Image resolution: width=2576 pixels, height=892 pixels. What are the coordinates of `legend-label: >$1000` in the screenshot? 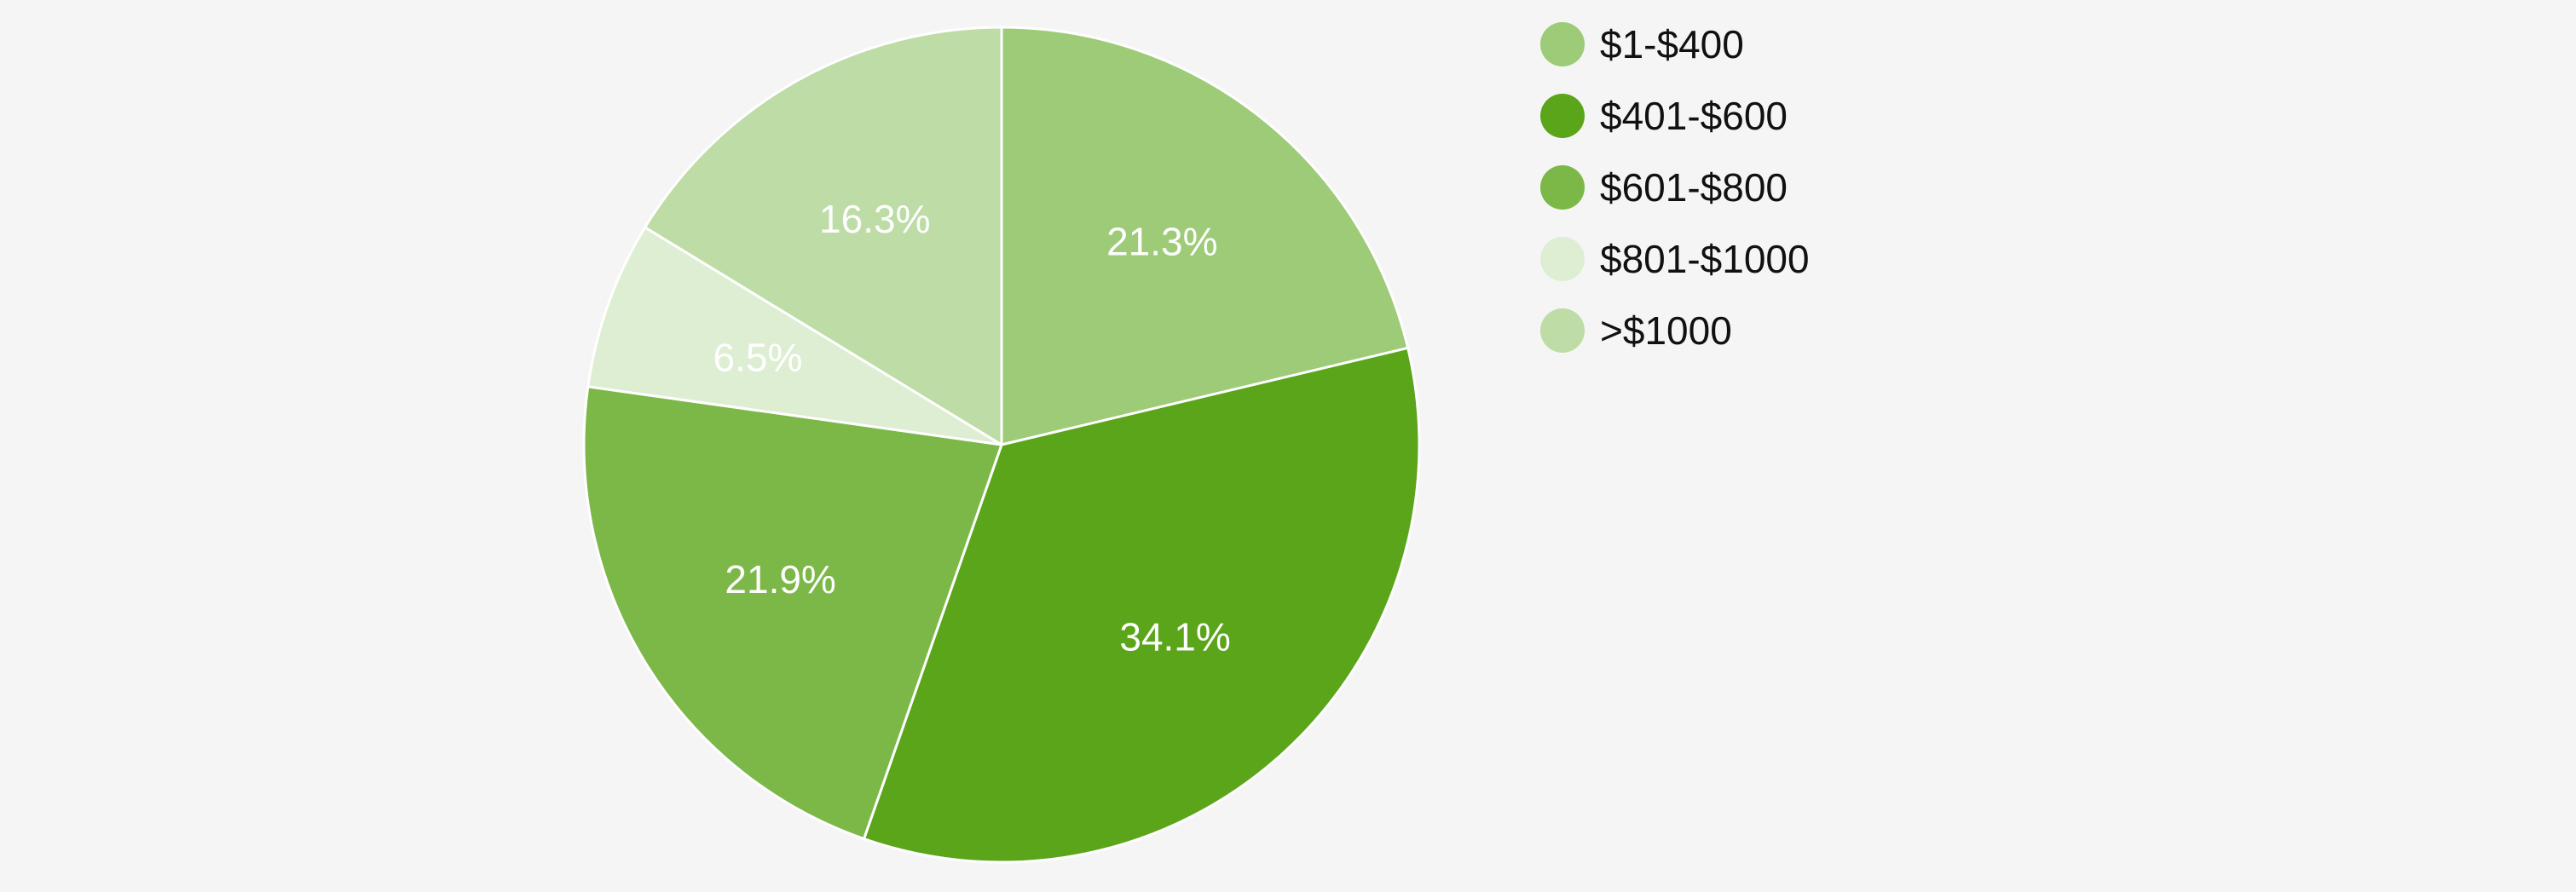 It's located at (1666, 330).